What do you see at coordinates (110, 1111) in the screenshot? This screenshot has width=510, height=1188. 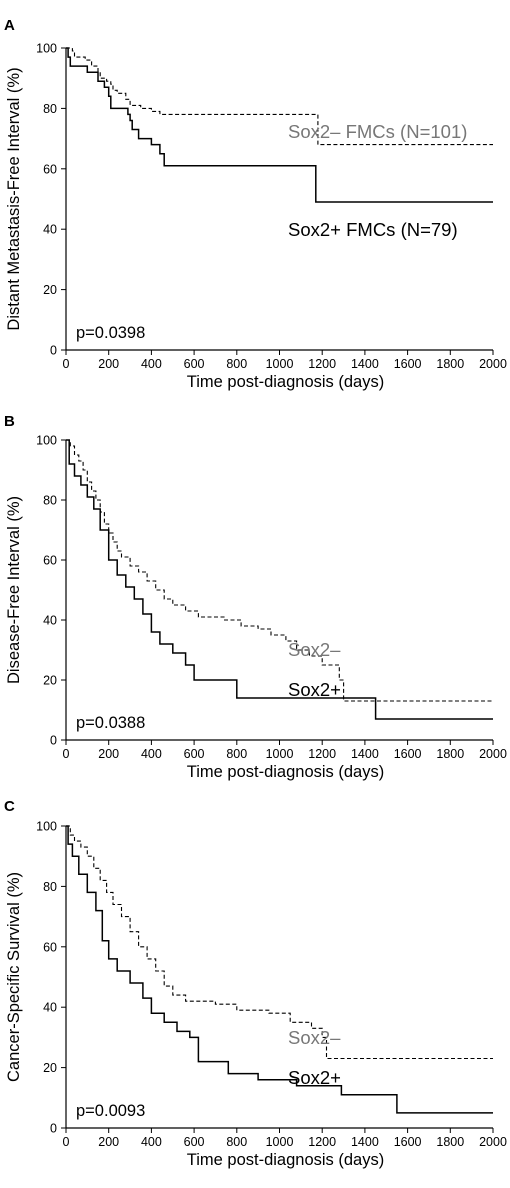 I see `p-value-annotation: p=0.0093` at bounding box center [110, 1111].